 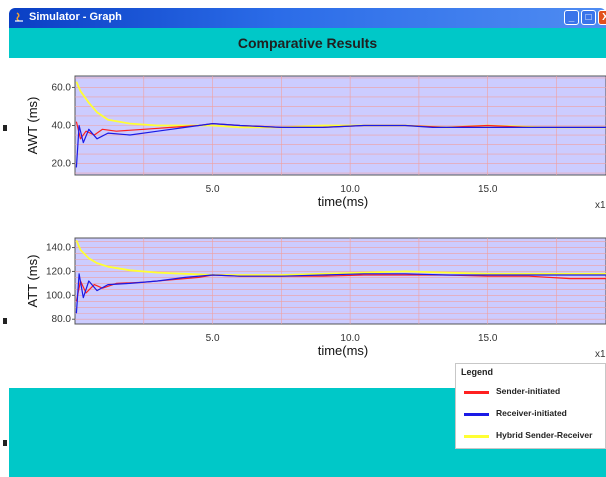 What do you see at coordinates (58, 295) in the screenshot?
I see `y-tick-label: 100.0` at bounding box center [58, 295].